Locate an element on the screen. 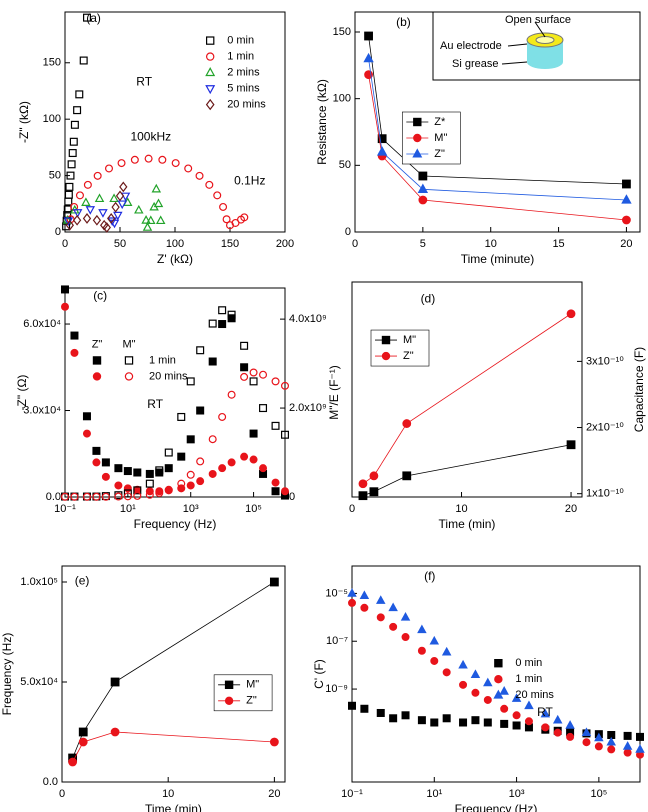 Image resolution: width=648 pixels, height=812 pixels. legend-label: Z* is located at coordinates (440, 122).